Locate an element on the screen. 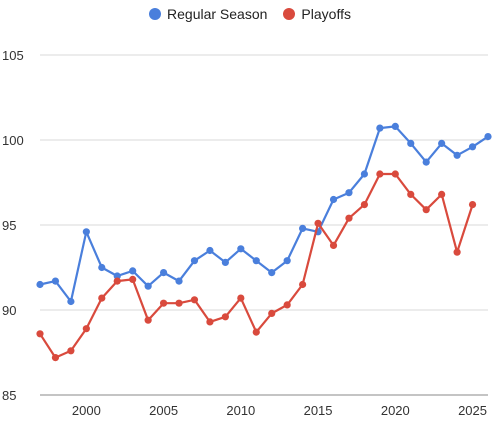 This screenshot has height=440, width=500. legend-item-regular-season: Regular Season is located at coordinates (208, 14).